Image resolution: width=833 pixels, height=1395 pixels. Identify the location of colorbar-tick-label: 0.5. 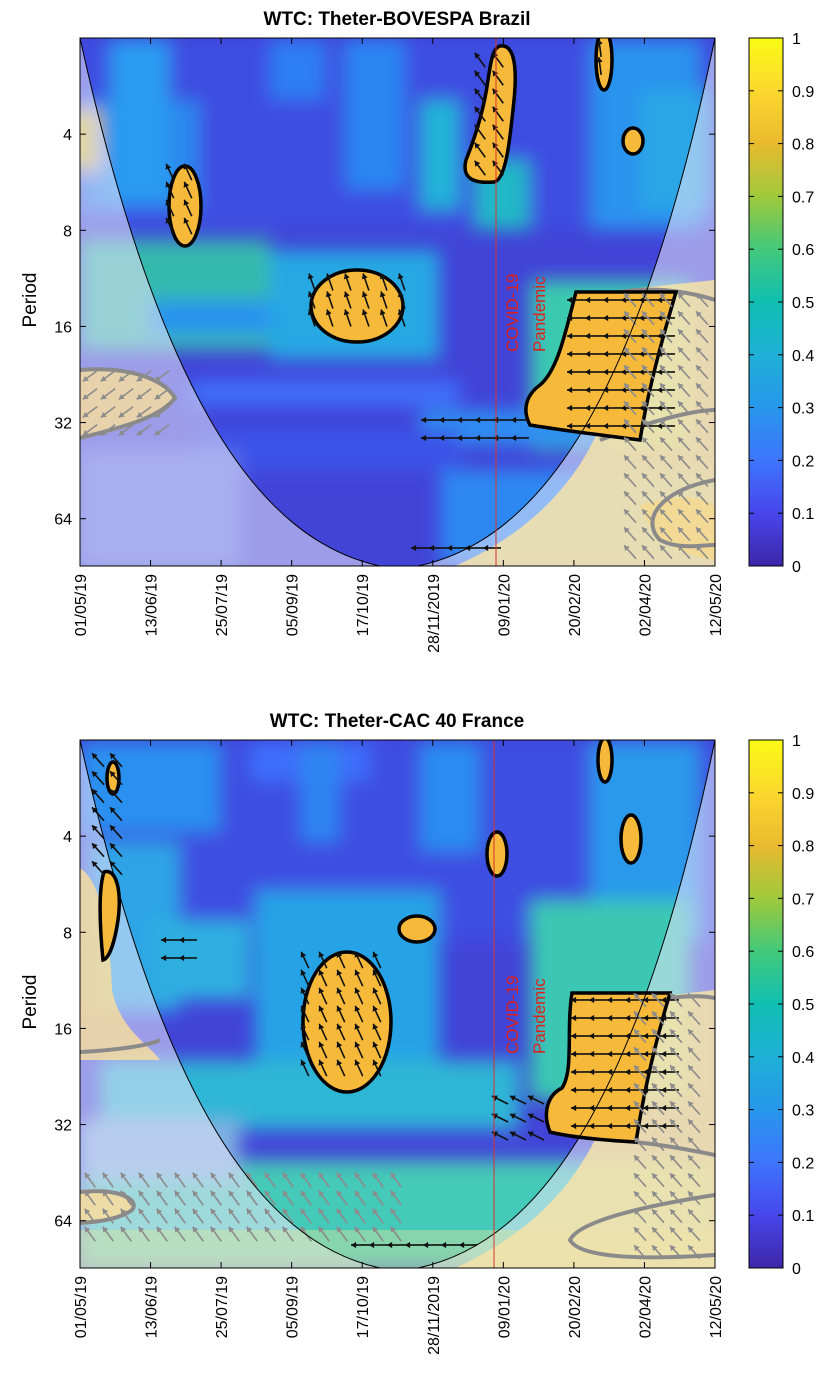
(803, 303).